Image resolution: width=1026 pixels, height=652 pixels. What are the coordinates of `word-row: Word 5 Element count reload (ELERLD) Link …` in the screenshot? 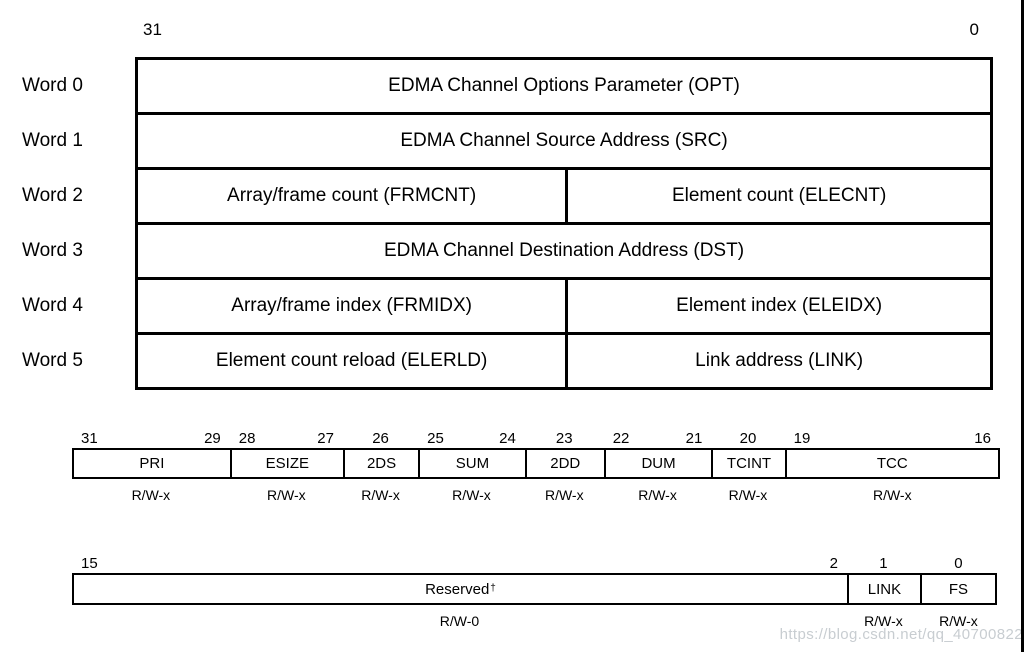 It's located at (506, 361).